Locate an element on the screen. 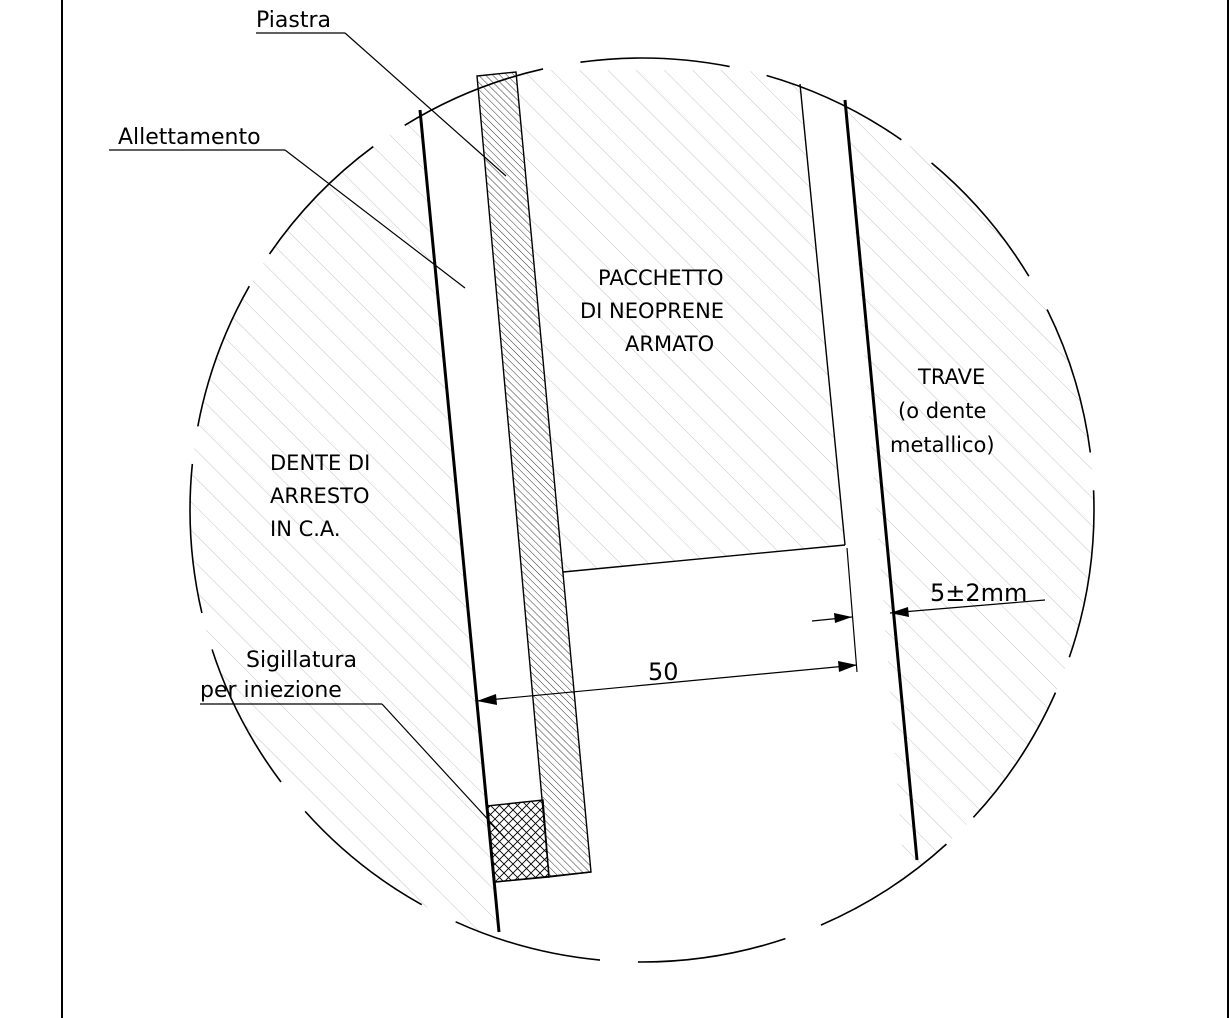 The height and width of the screenshot is (1018, 1230). label-pacchetto-2: DI NEOPRENE is located at coordinates (652, 311).